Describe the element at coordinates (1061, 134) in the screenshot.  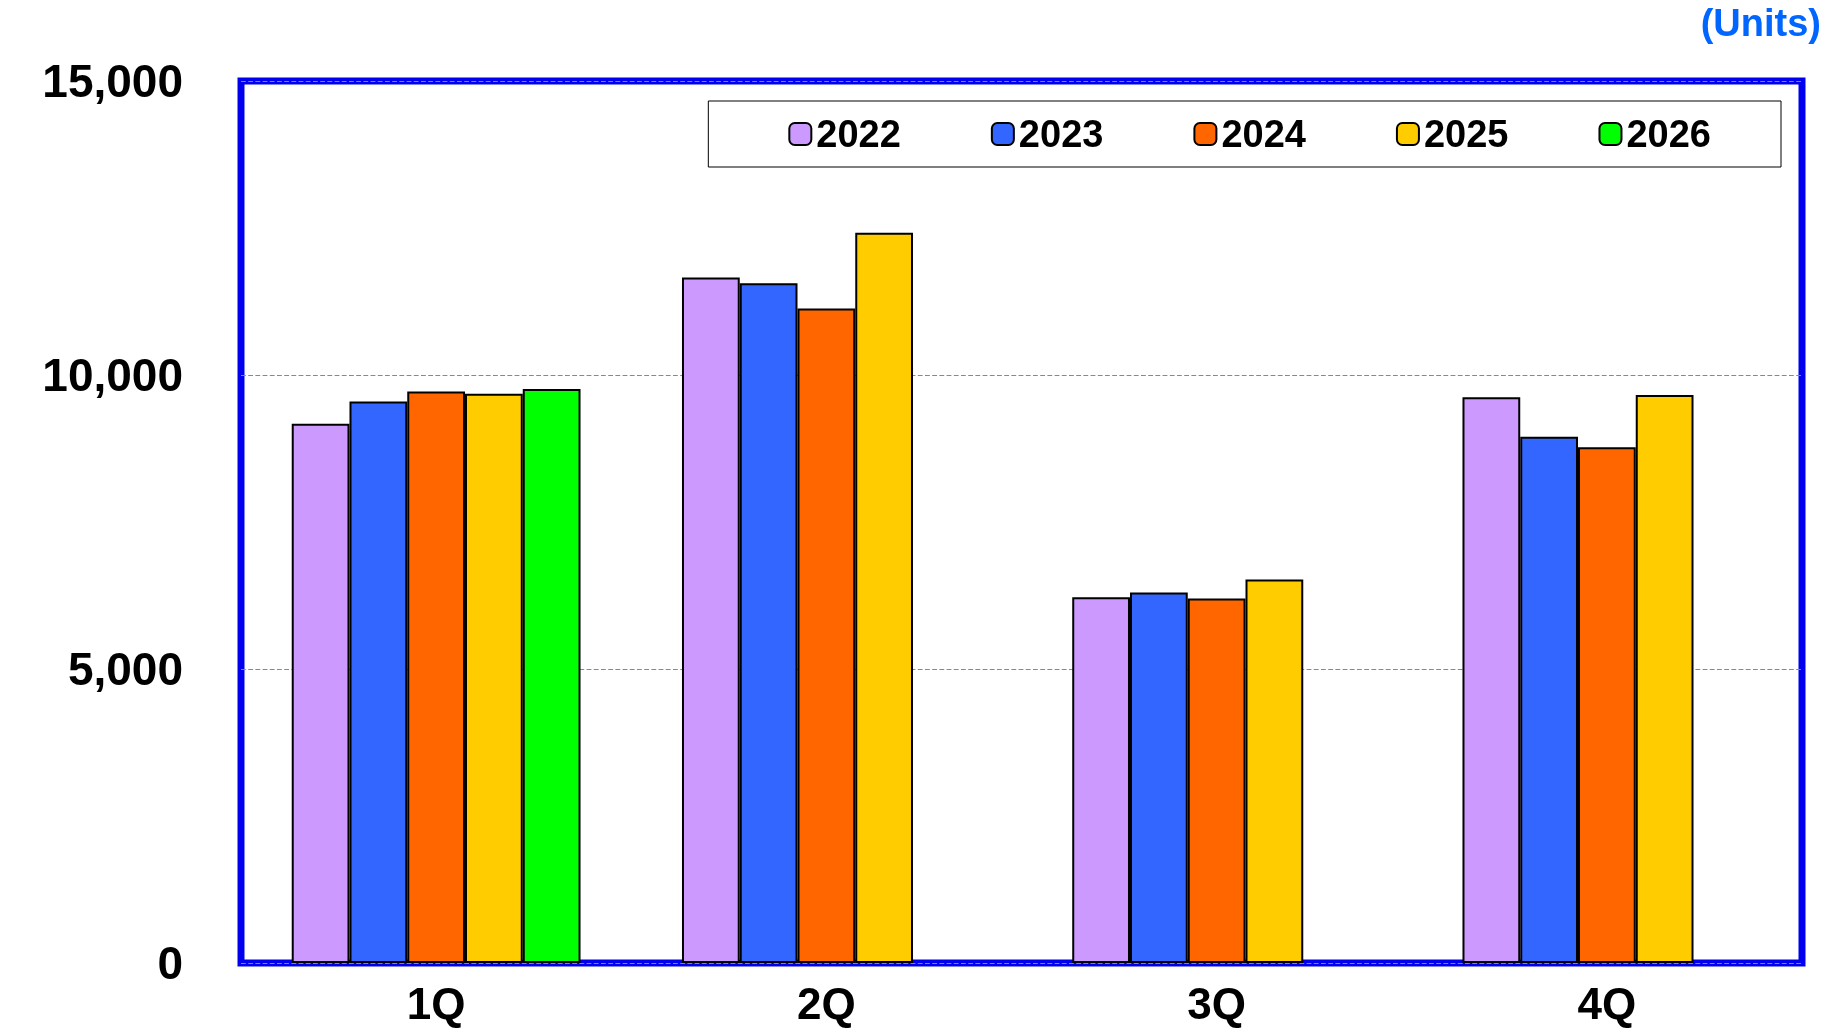
I see `legend-label: 2023` at that location.